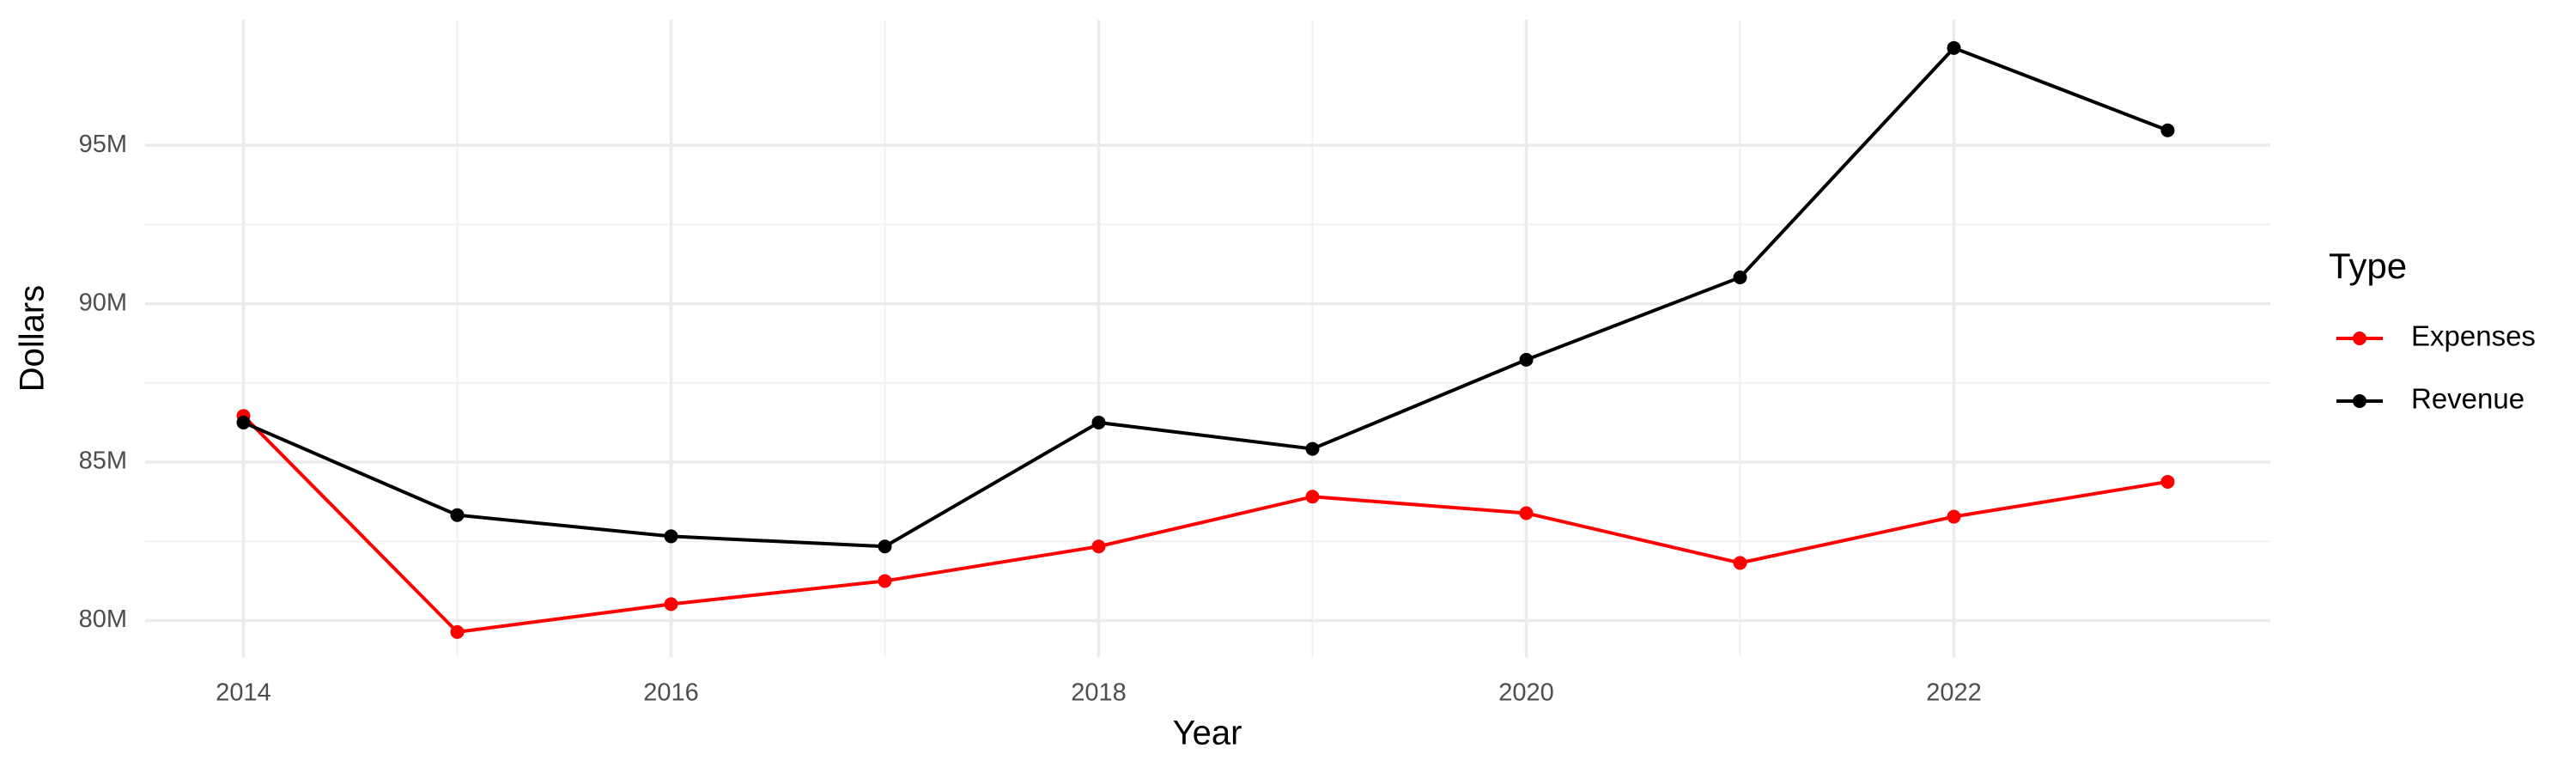 The image size is (2576, 773). I want to click on legend-title: Type, so click(2368, 266).